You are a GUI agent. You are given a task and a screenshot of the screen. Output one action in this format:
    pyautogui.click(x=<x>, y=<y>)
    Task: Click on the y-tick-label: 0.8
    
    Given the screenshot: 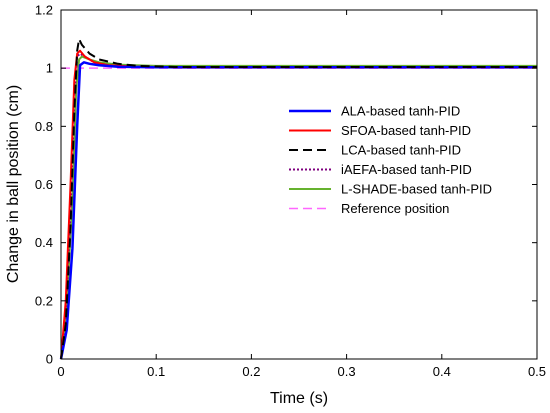 What is the action you would take?
    pyautogui.click(x=44, y=126)
    